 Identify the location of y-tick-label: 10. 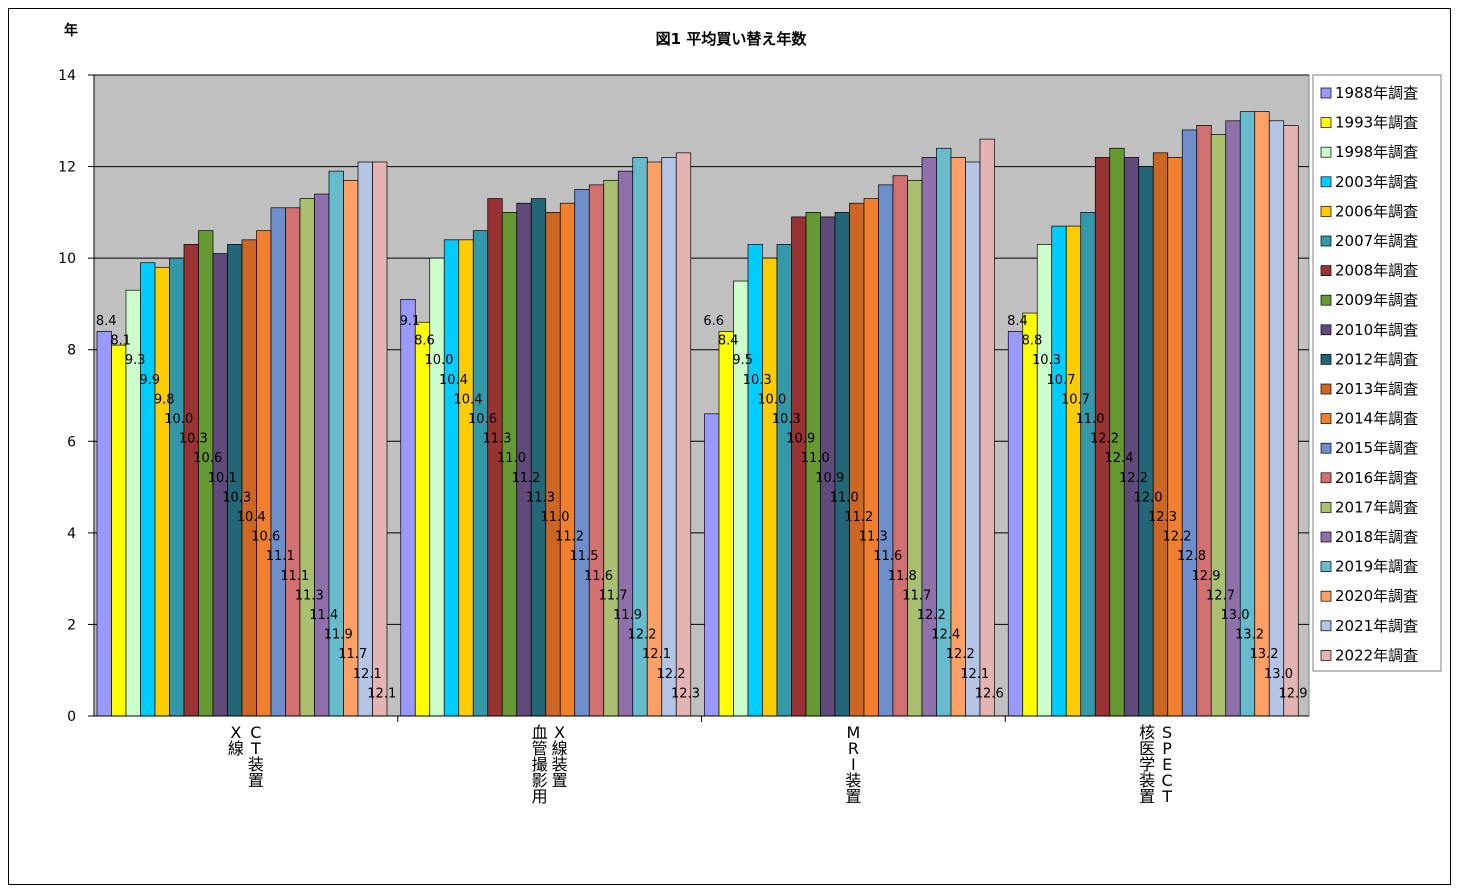
(67, 259).